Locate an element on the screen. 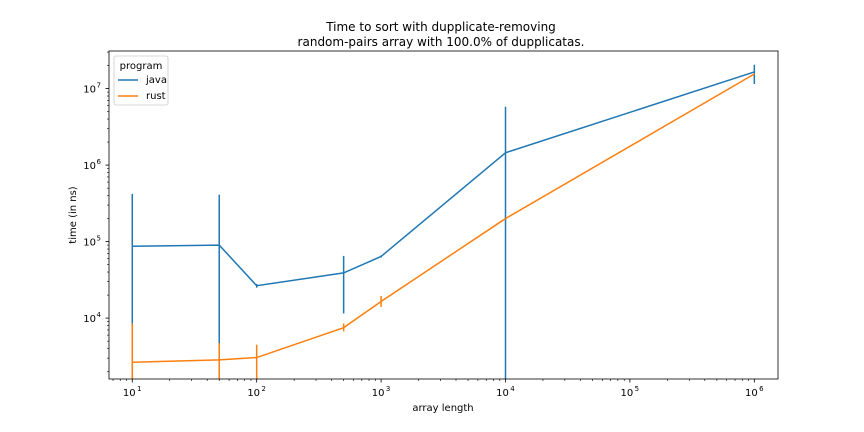 The image size is (864, 432). x-axis-label: array length is located at coordinates (442, 408).